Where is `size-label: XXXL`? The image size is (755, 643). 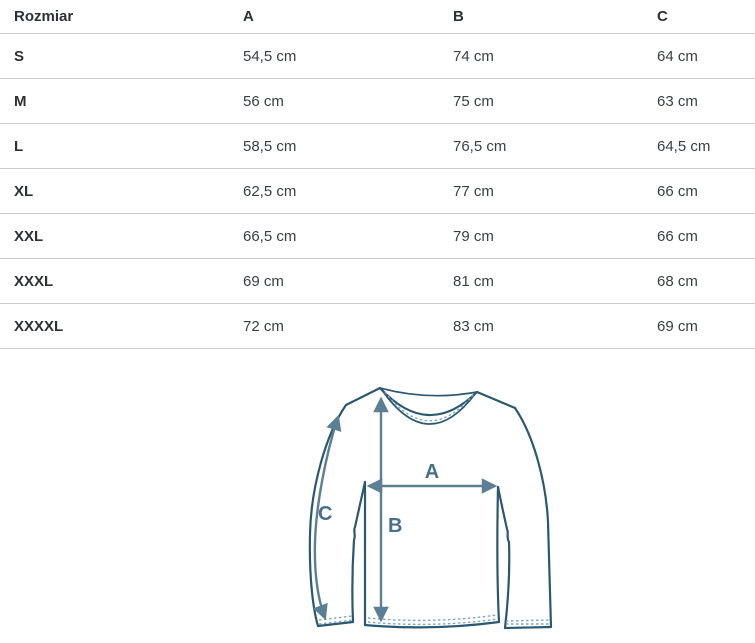 size-label: XXXL is located at coordinates (114, 281).